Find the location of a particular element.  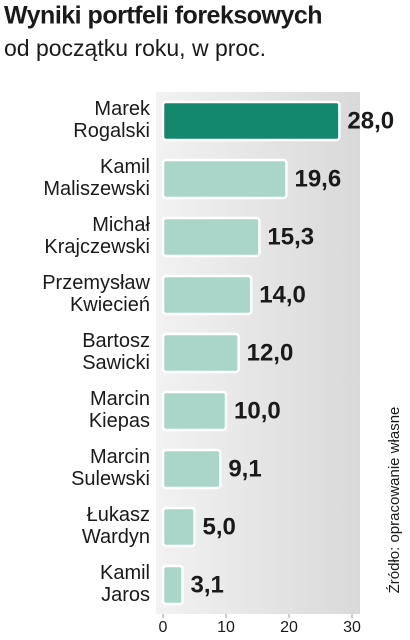

x-tick-label: 30 is located at coordinates (352, 627).